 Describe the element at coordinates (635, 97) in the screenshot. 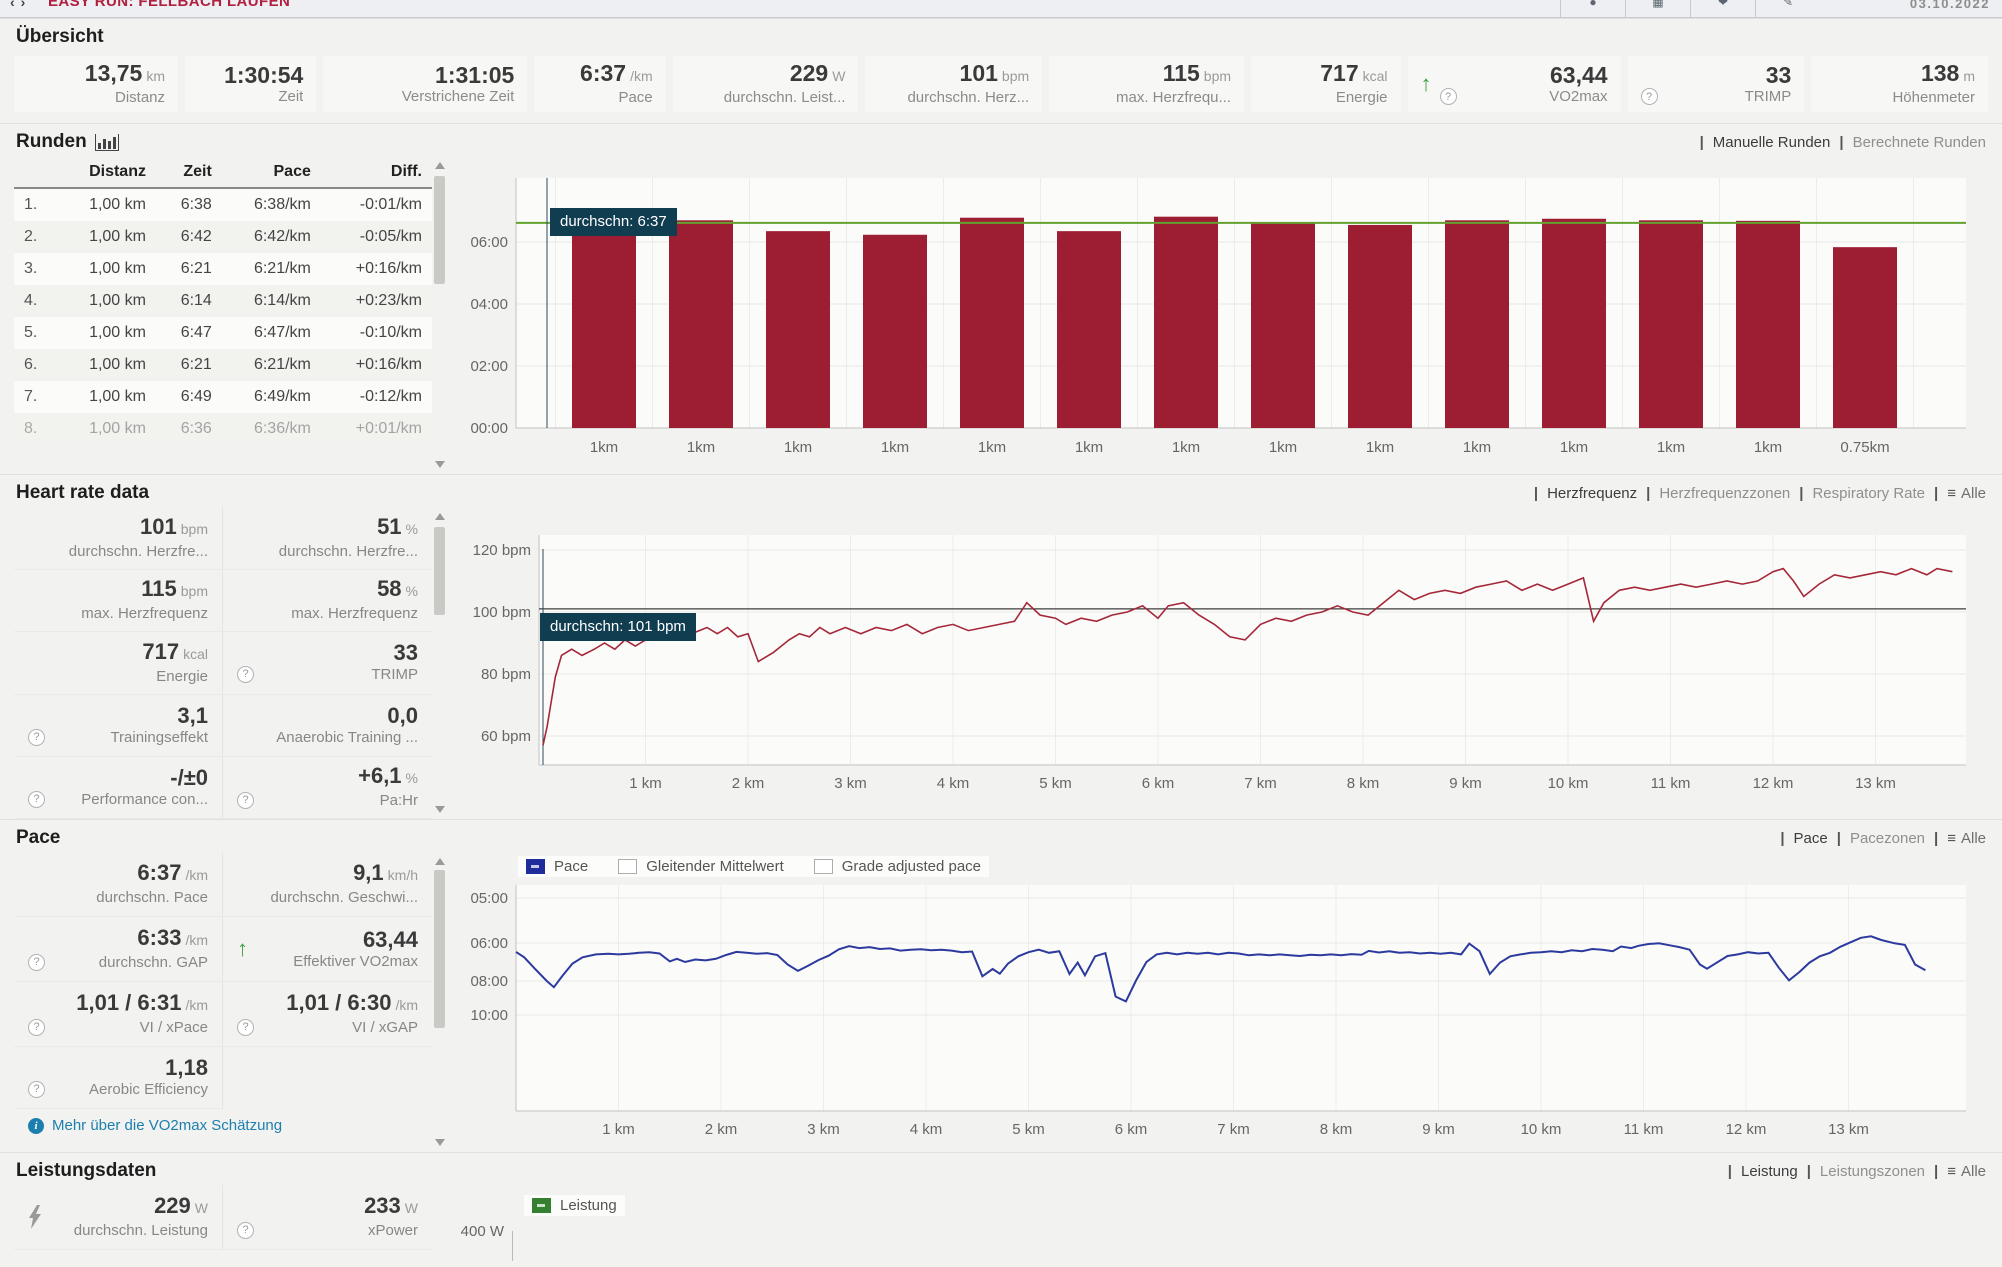

I see `stat-label: Pace` at that location.